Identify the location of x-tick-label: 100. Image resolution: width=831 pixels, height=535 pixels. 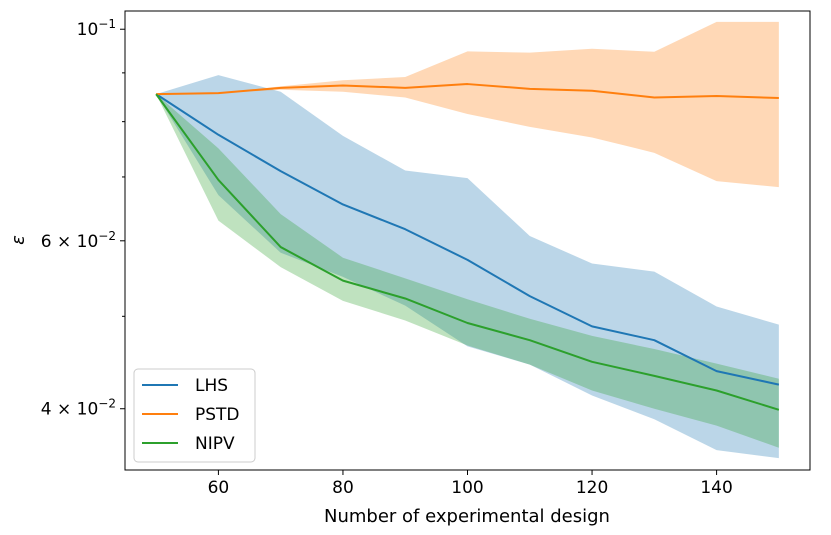
(467, 488).